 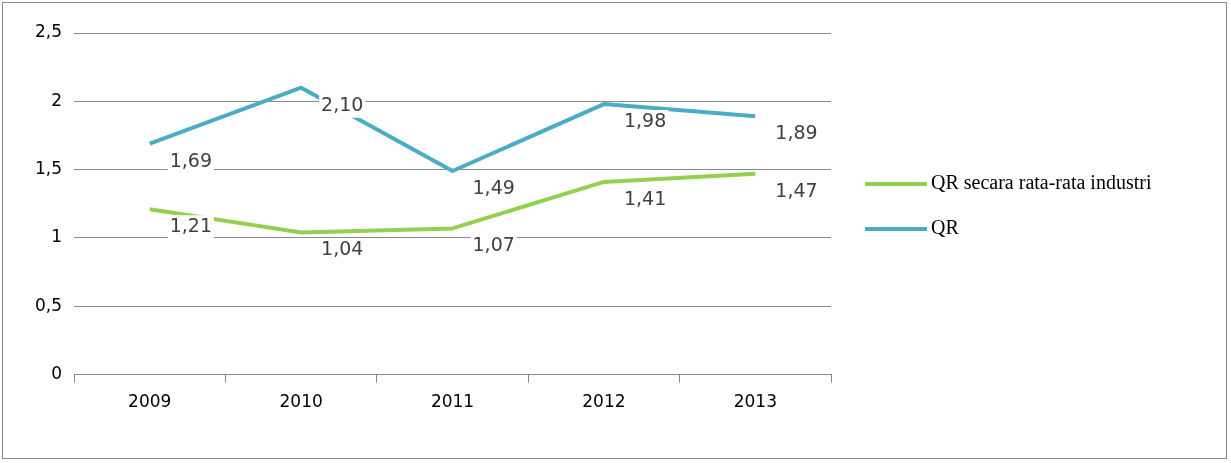 What do you see at coordinates (493, 186) in the screenshot?
I see `data-label: 1,49` at bounding box center [493, 186].